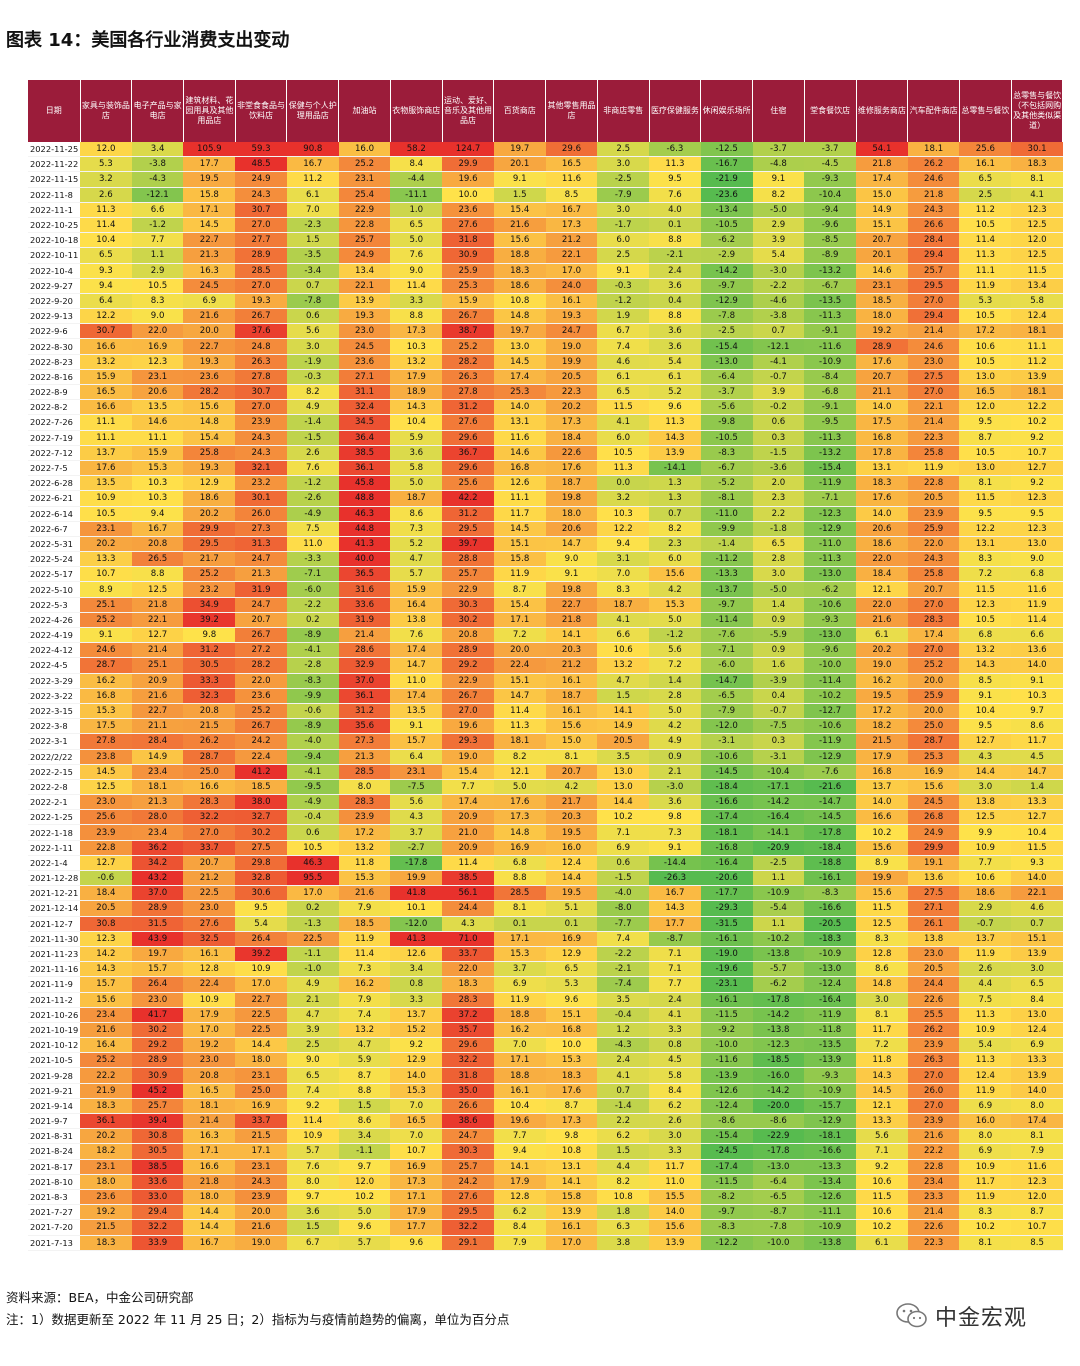  What do you see at coordinates (726, 195) in the screenshot?
I see `heatmap-cell: -23.6` at bounding box center [726, 195].